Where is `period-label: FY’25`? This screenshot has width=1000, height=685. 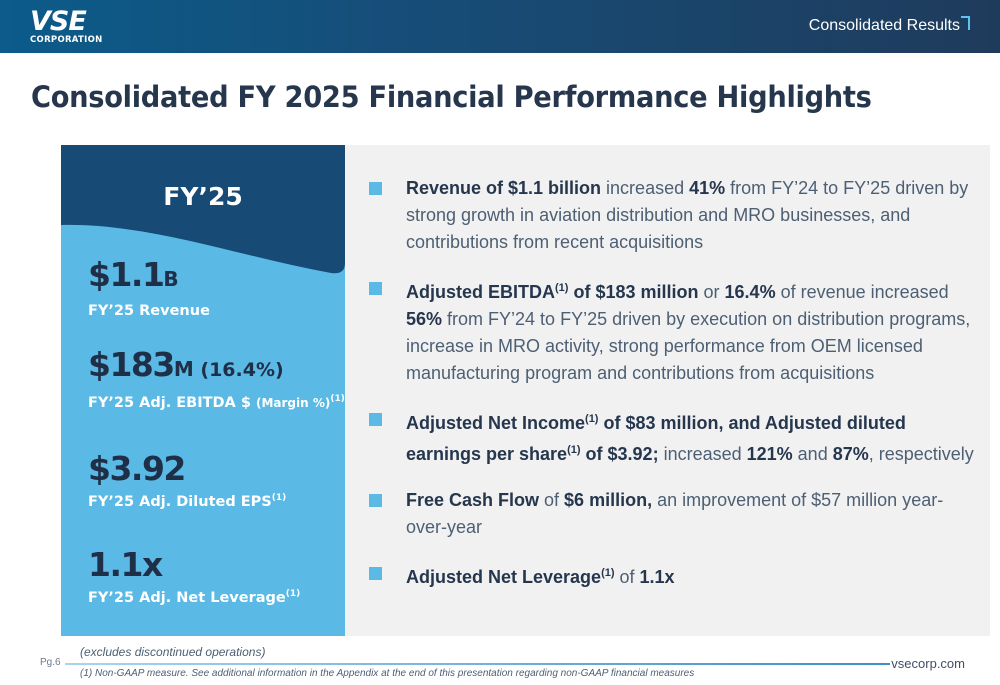
period-label: FY’25 is located at coordinates (203, 196).